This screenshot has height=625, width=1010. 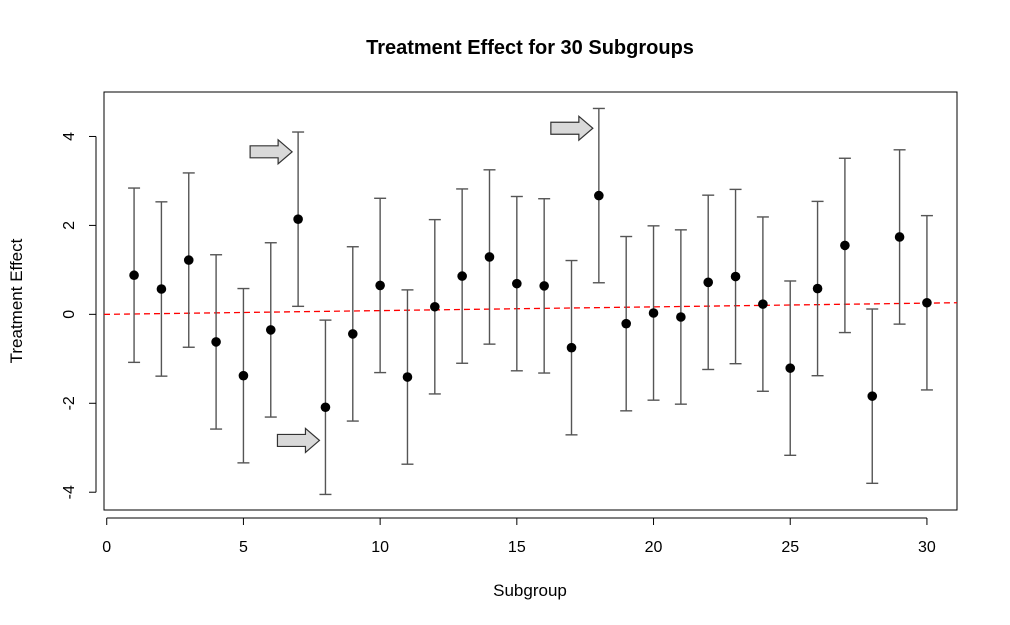 What do you see at coordinates (517, 547) in the screenshot?
I see `x-tick-label: 15` at bounding box center [517, 547].